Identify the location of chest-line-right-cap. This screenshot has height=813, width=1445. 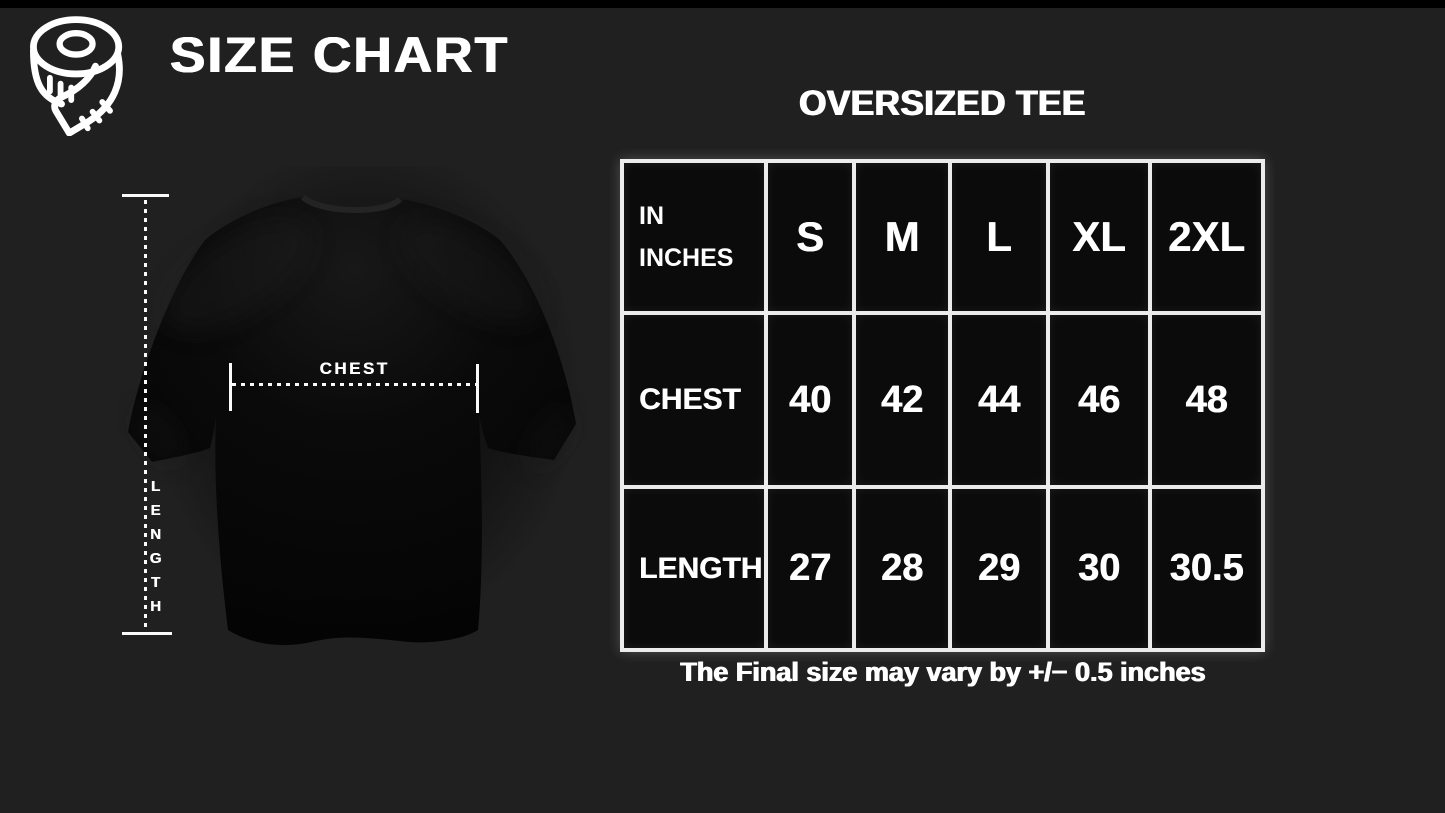
(477, 388).